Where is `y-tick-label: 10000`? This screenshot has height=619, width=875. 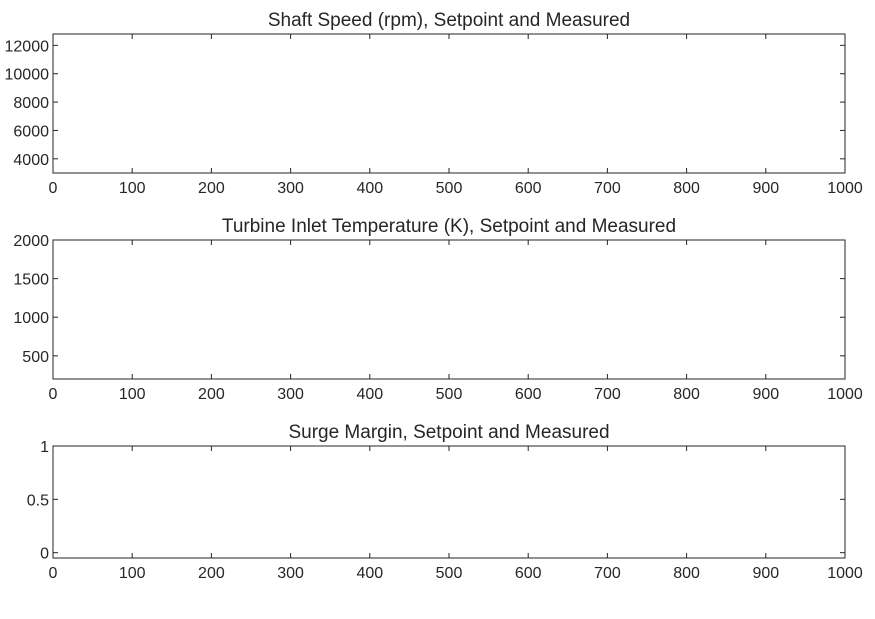 y-tick-label: 10000 is located at coordinates (27, 75).